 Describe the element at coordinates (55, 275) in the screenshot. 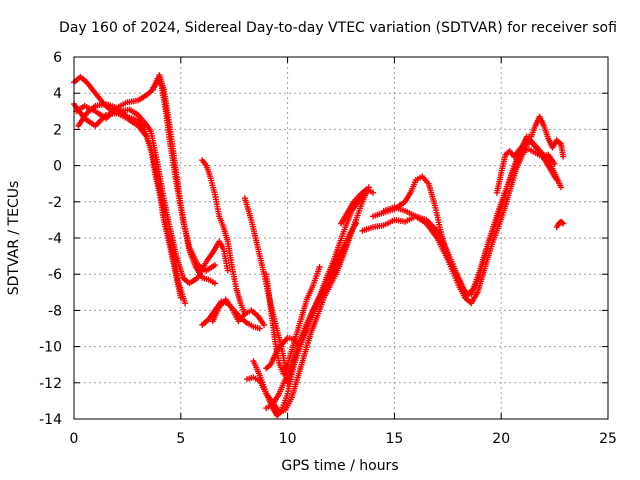

I see `y-tick-label: -6` at that location.